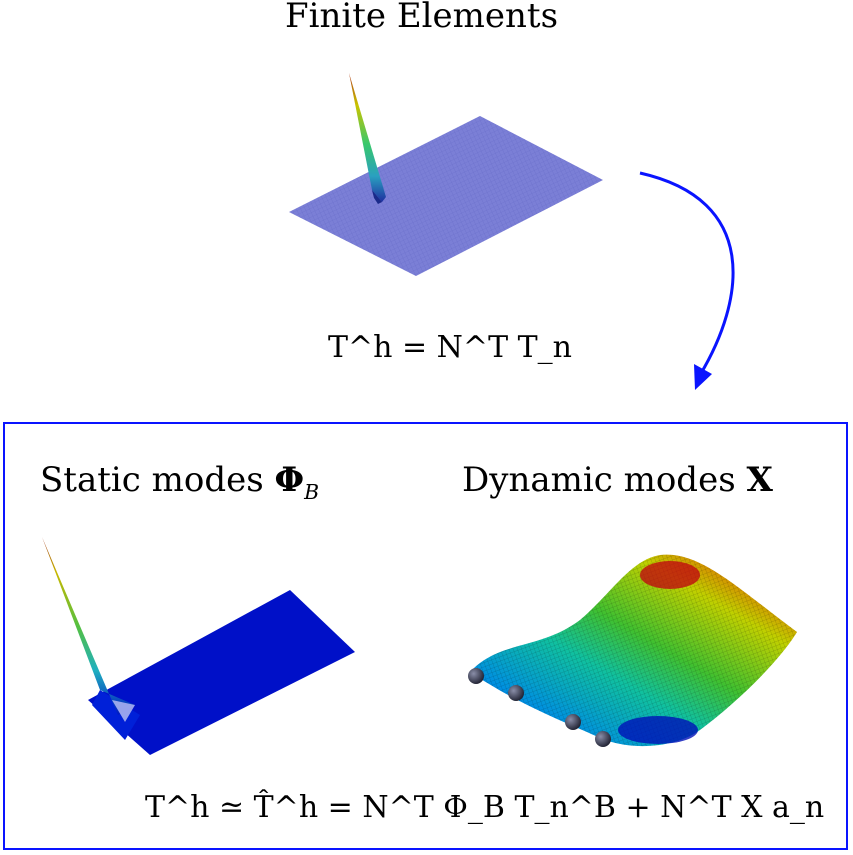 Image resolution: width=853 pixels, height=855 pixels. I want to click on dynamic-mode-surface, so click(633, 650).